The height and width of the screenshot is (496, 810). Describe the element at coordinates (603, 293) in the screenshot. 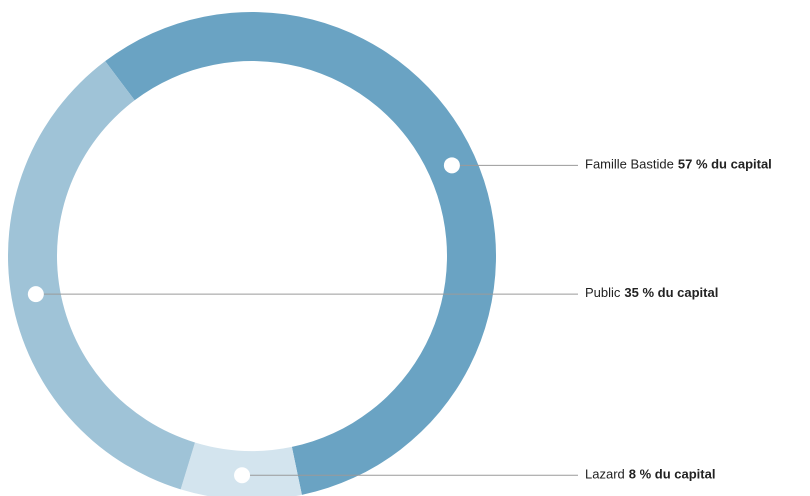

I see `segment-name: Public` at that location.